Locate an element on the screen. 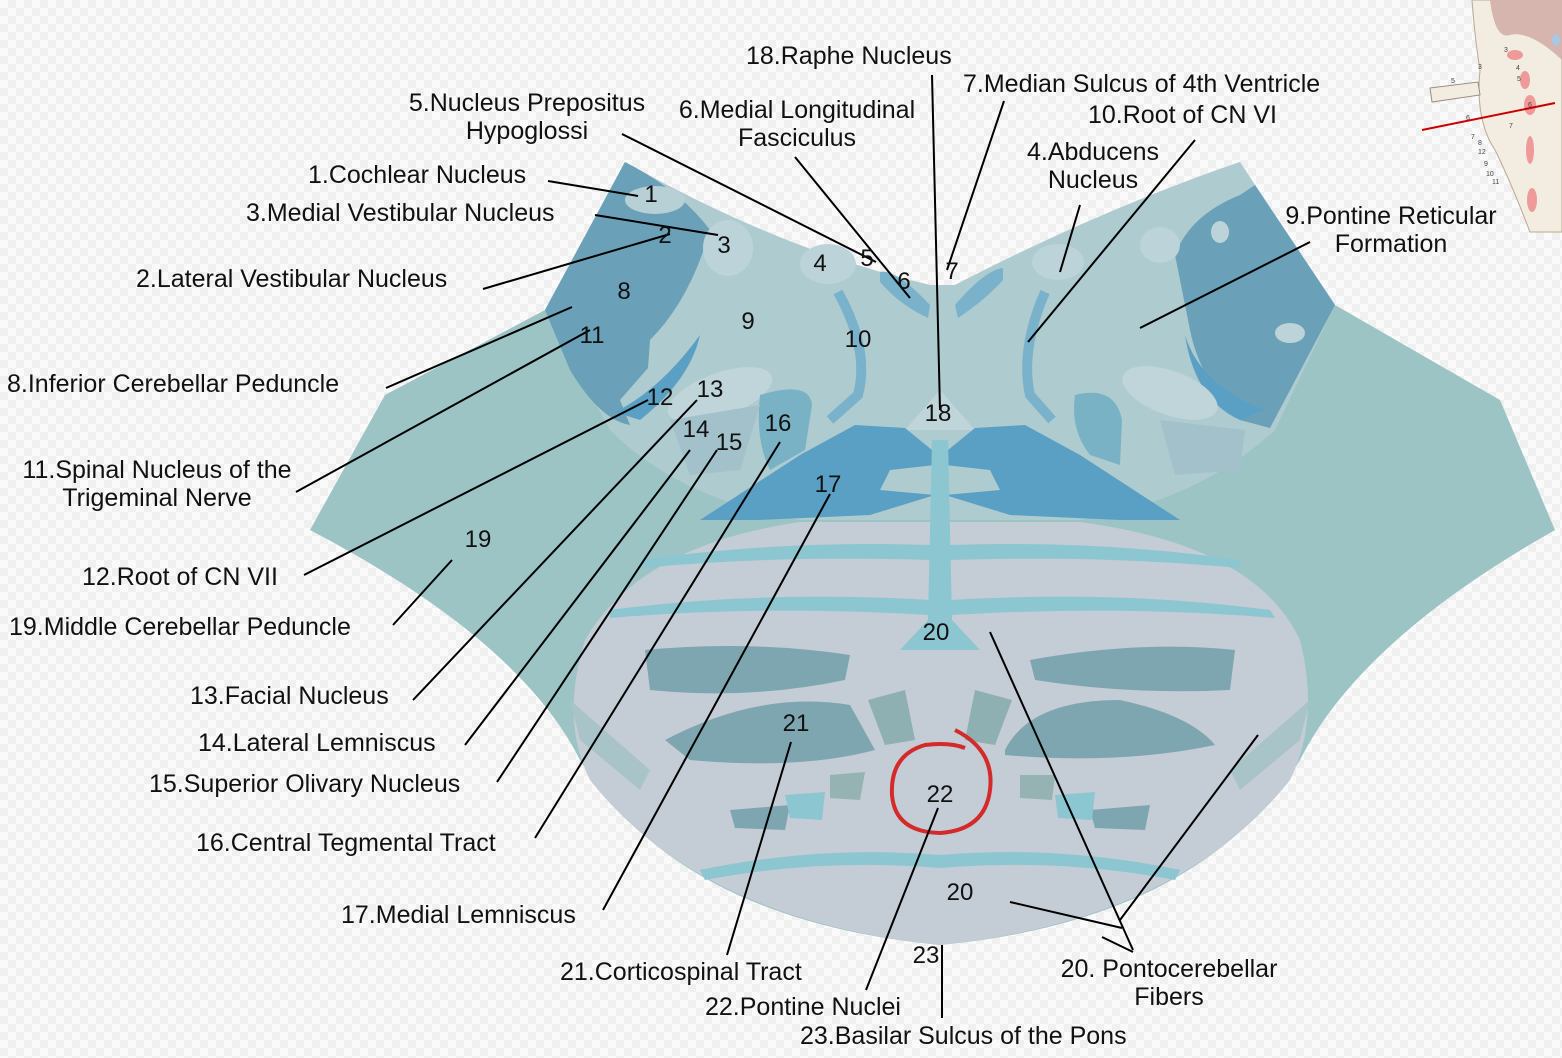  number-20-upper: 20 is located at coordinates (936, 632).